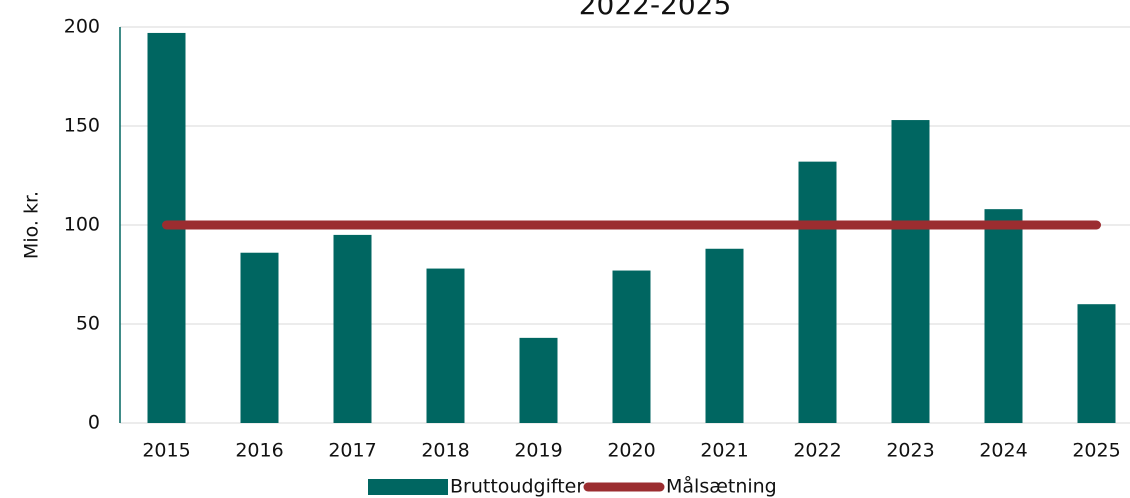 The height and width of the screenshot is (498, 1130). Describe the element at coordinates (1003, 451) in the screenshot. I see `x-tick-label: 2024` at that location.